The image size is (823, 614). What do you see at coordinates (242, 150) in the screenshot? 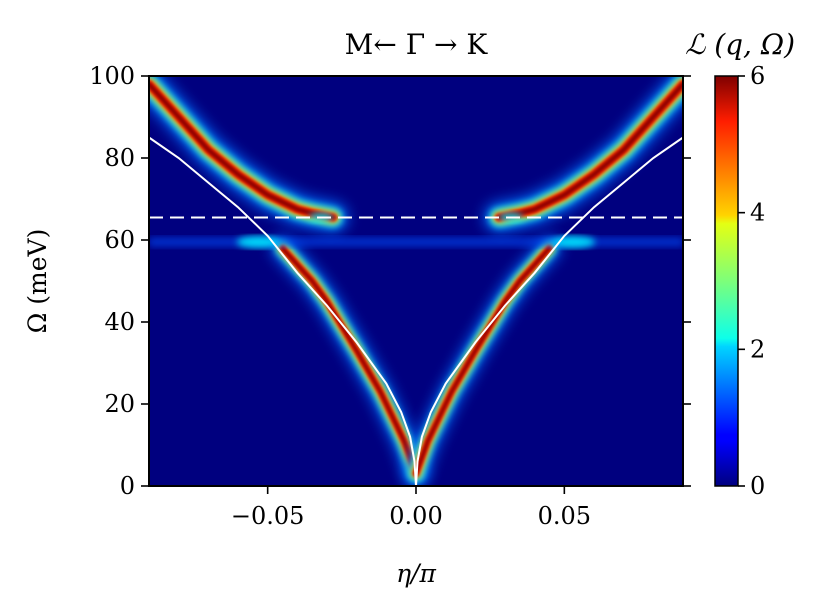
I see `upper-branch-left` at bounding box center [242, 150].